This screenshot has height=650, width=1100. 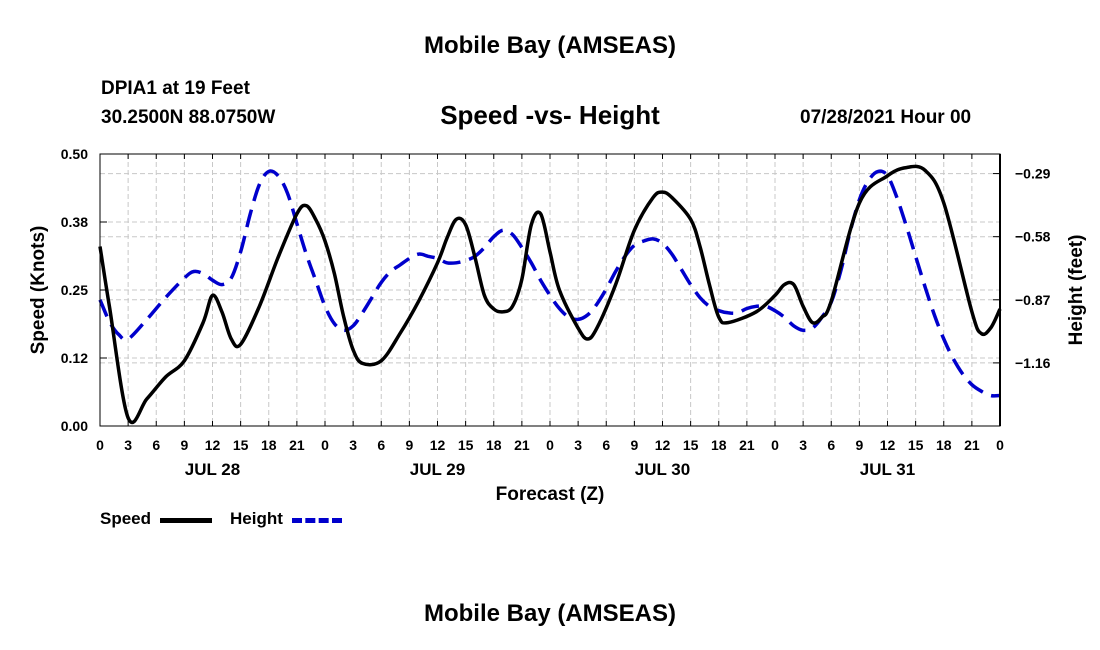 I want to click on y-tick-label-right: −0.87, so click(x=1033, y=300).